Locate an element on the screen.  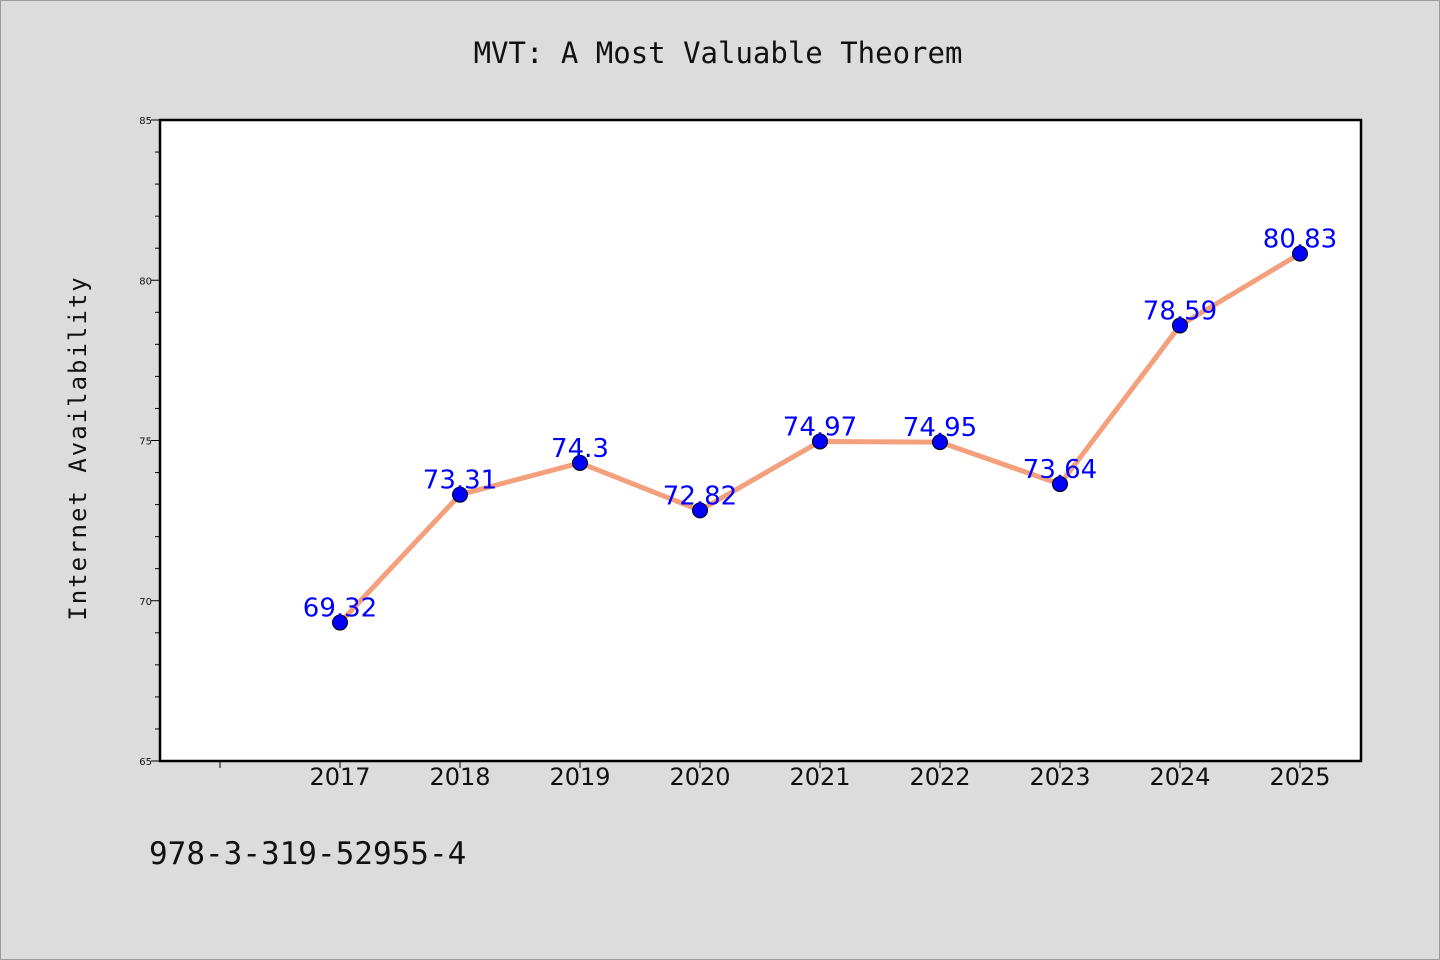
y-axis: 65 70 75 80 85 is located at coordinates (149, 442).